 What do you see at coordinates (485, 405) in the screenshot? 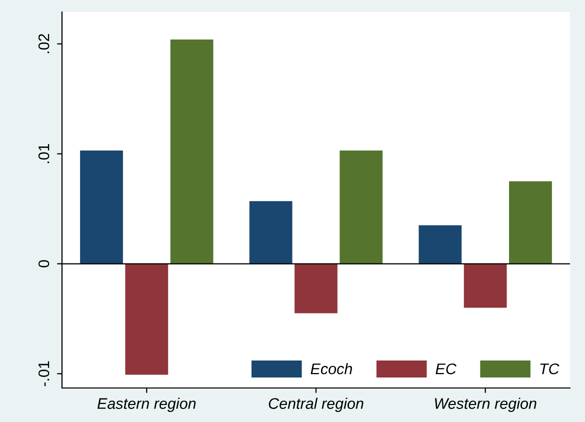
I see `x-tick-label: Western region` at bounding box center [485, 405].